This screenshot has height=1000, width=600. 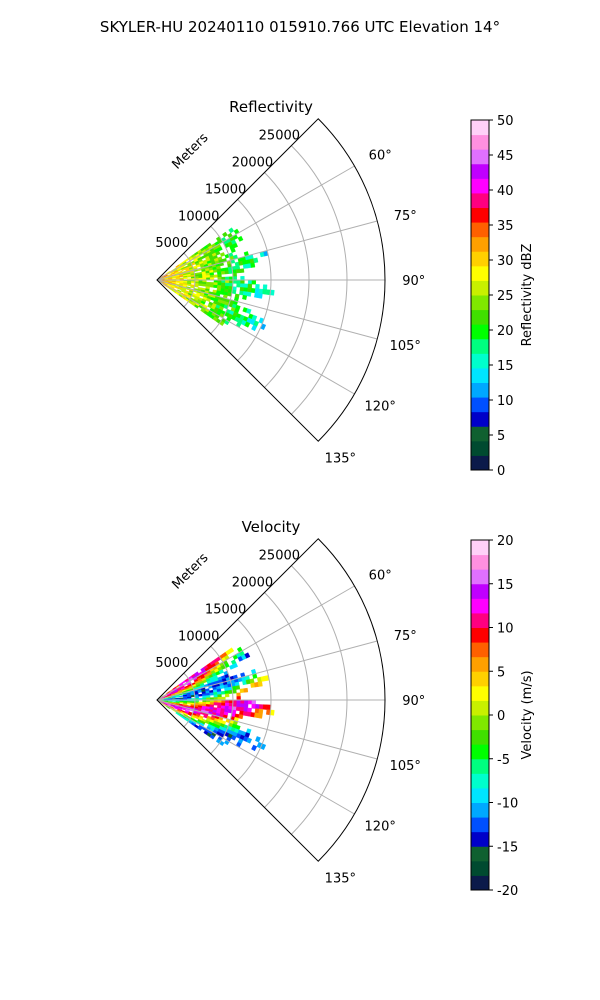 I want to click on panel-title: Velocity, so click(x=271, y=527).